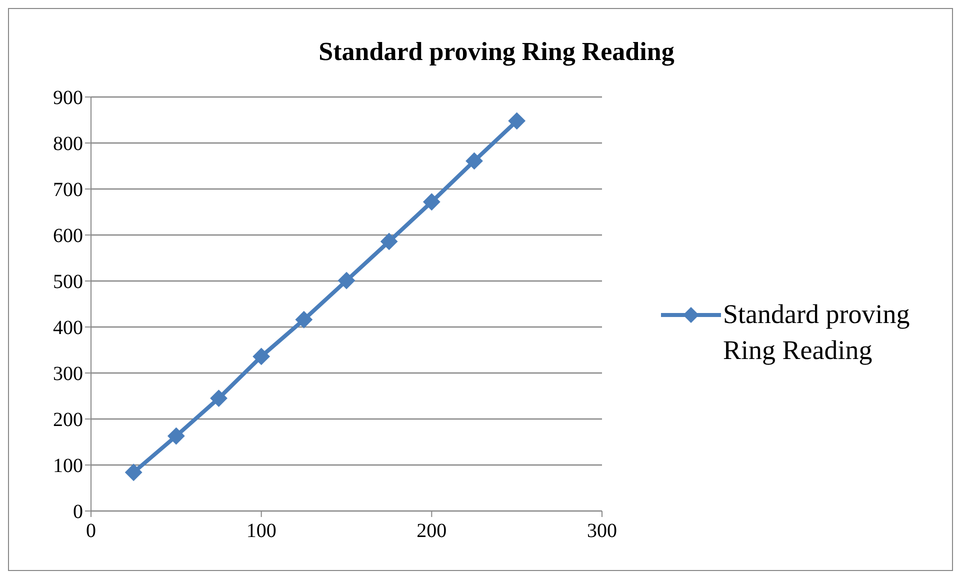  I want to click on y-tick-label: 500, so click(68, 282).